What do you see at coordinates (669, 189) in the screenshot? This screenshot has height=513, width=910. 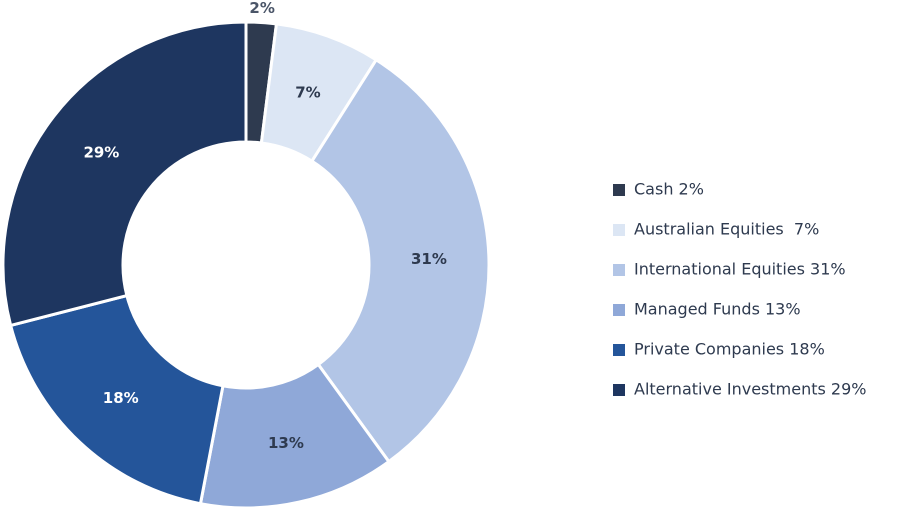 I see `legend-label: Cash 2%` at bounding box center [669, 189].